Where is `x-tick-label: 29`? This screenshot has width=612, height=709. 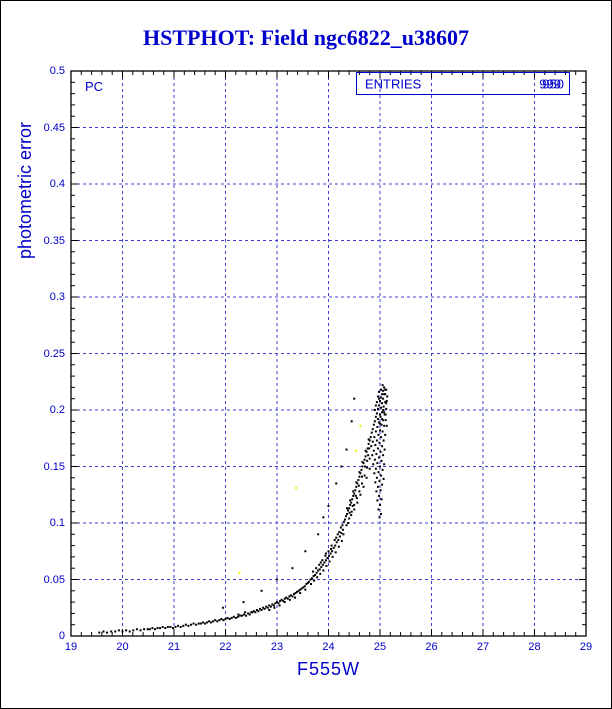
x-tick-label: 29 is located at coordinates (586, 647).